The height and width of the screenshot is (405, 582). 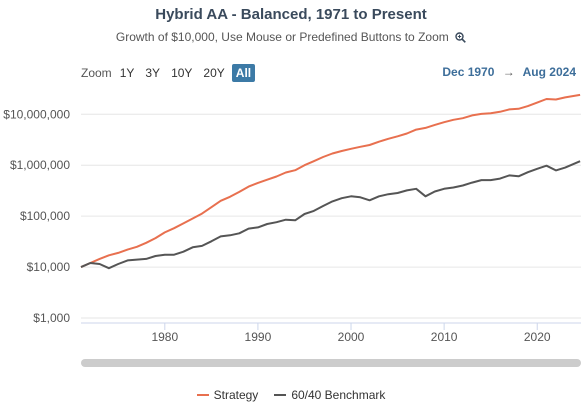 What do you see at coordinates (291, 14) in the screenshot?
I see `chart-title: Hybrid AA - Balanced, 1971 to Present` at bounding box center [291, 14].